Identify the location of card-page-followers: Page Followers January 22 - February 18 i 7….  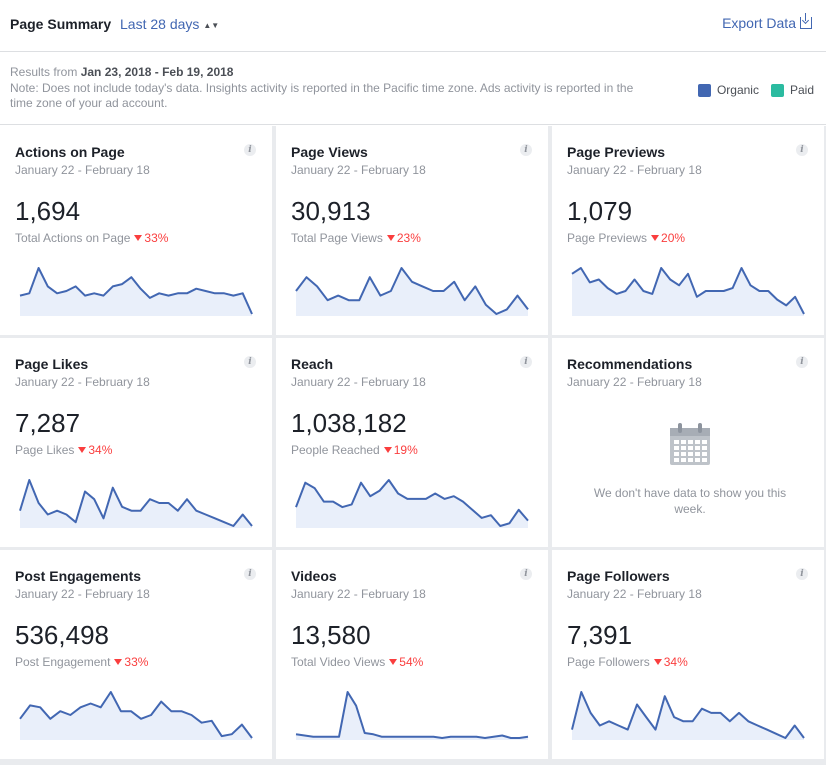
(688, 654).